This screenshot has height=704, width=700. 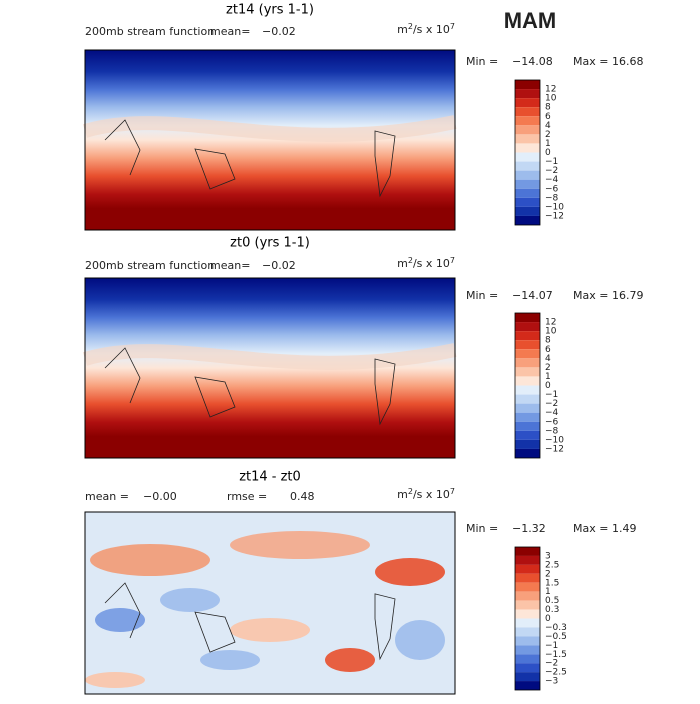 What do you see at coordinates (302, 496) in the screenshot?
I see `annotation: 0.48` at bounding box center [302, 496].